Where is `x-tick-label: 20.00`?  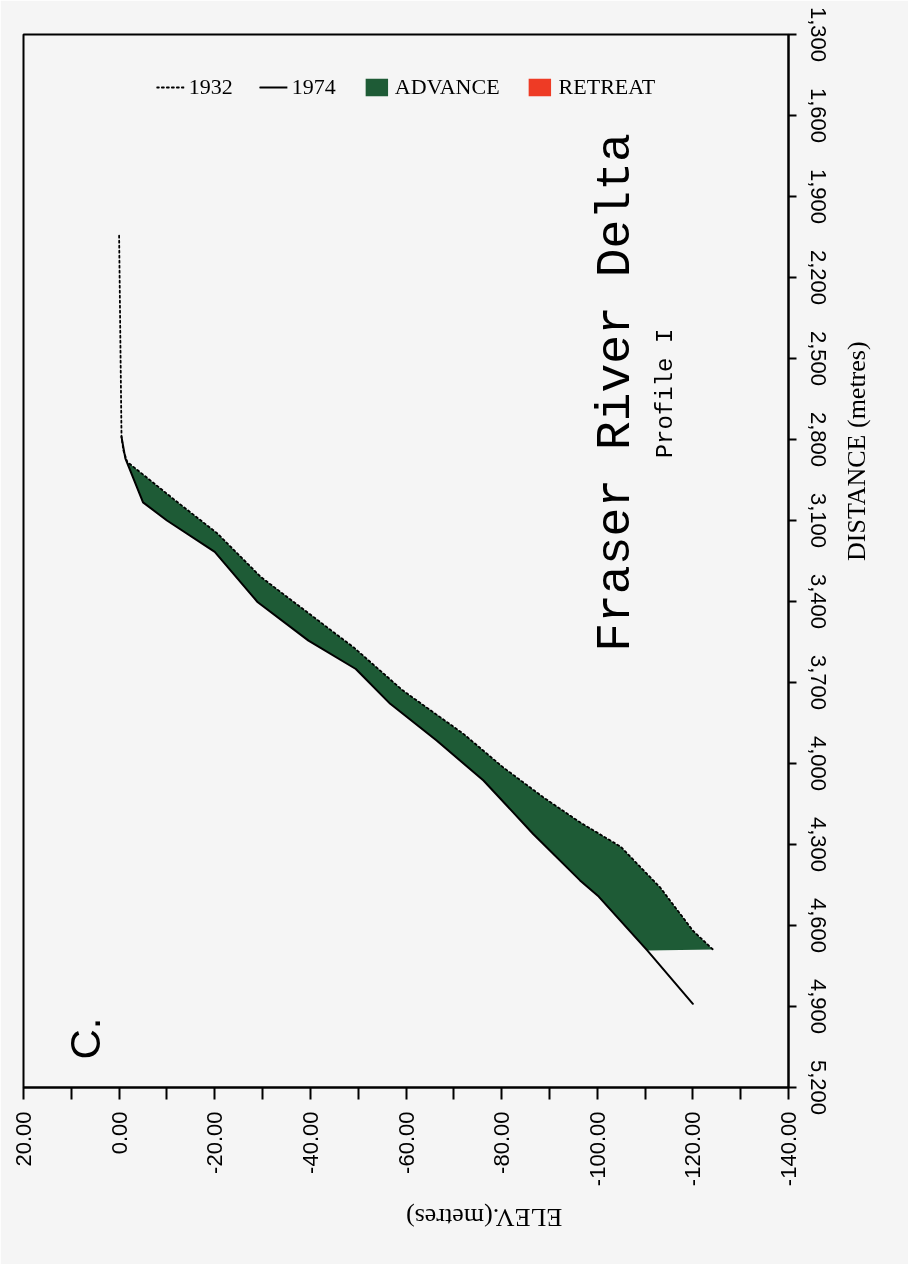
x-tick-label: 20.00 is located at coordinates (23, 1139).